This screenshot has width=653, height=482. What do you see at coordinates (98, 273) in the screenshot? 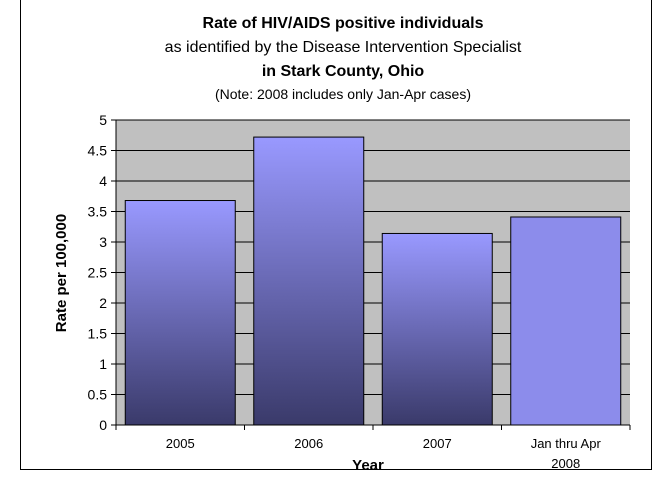
I see `y-tick-label: 2.5` at bounding box center [98, 273].